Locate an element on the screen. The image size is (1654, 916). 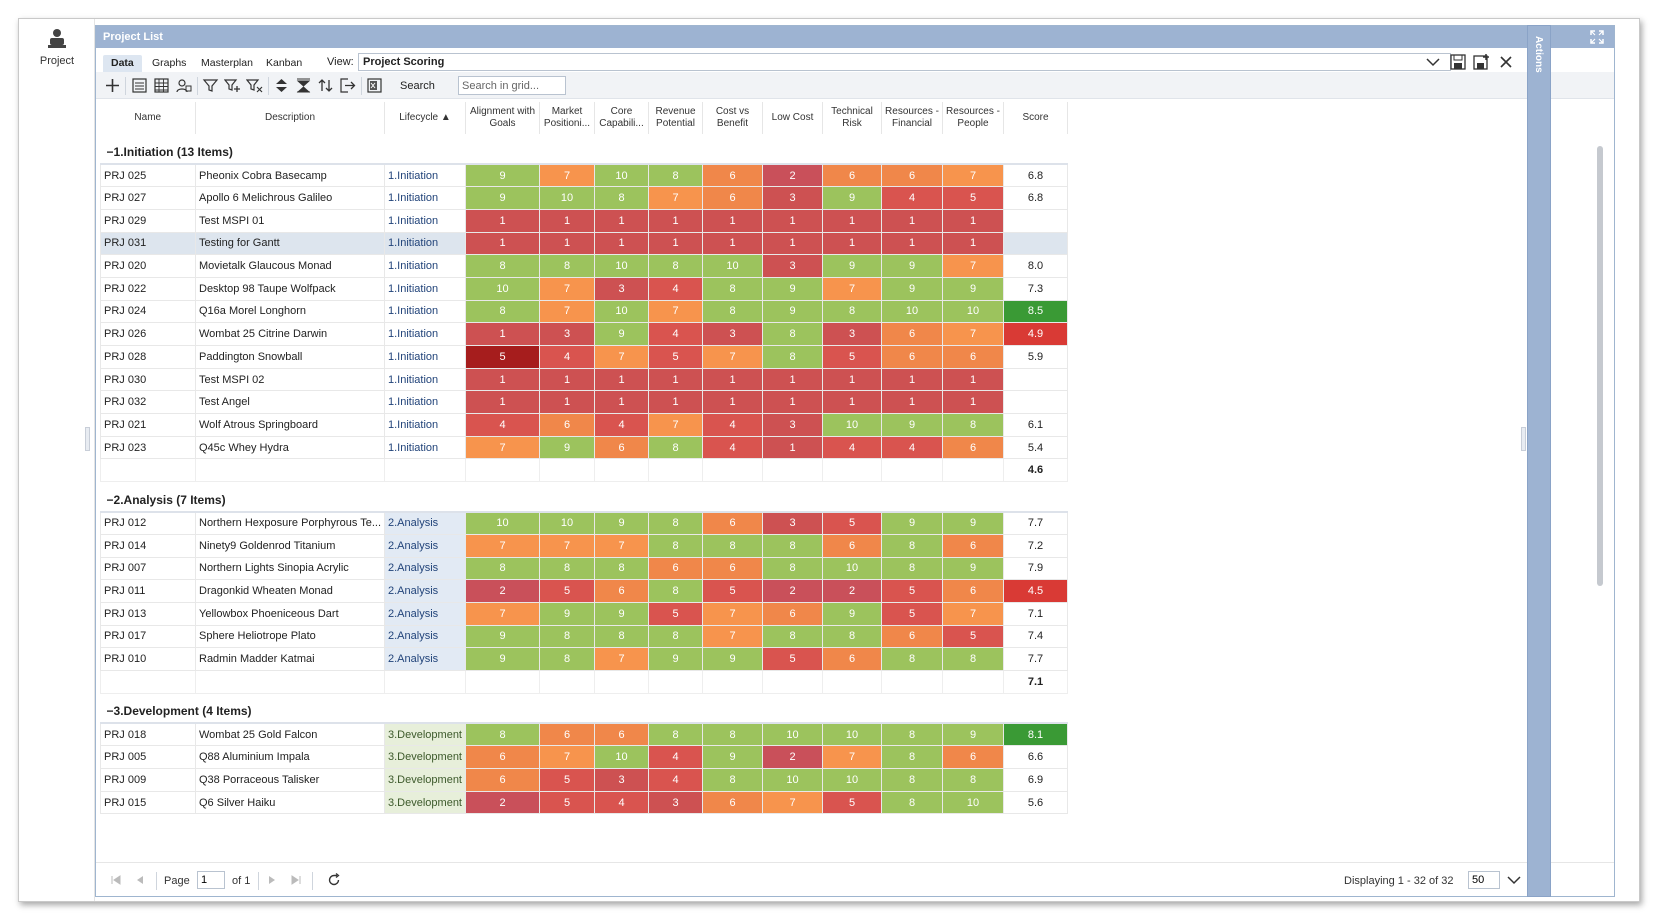
group-header-row: −2.Analysis (7 Items) is located at coordinates (584, 497).